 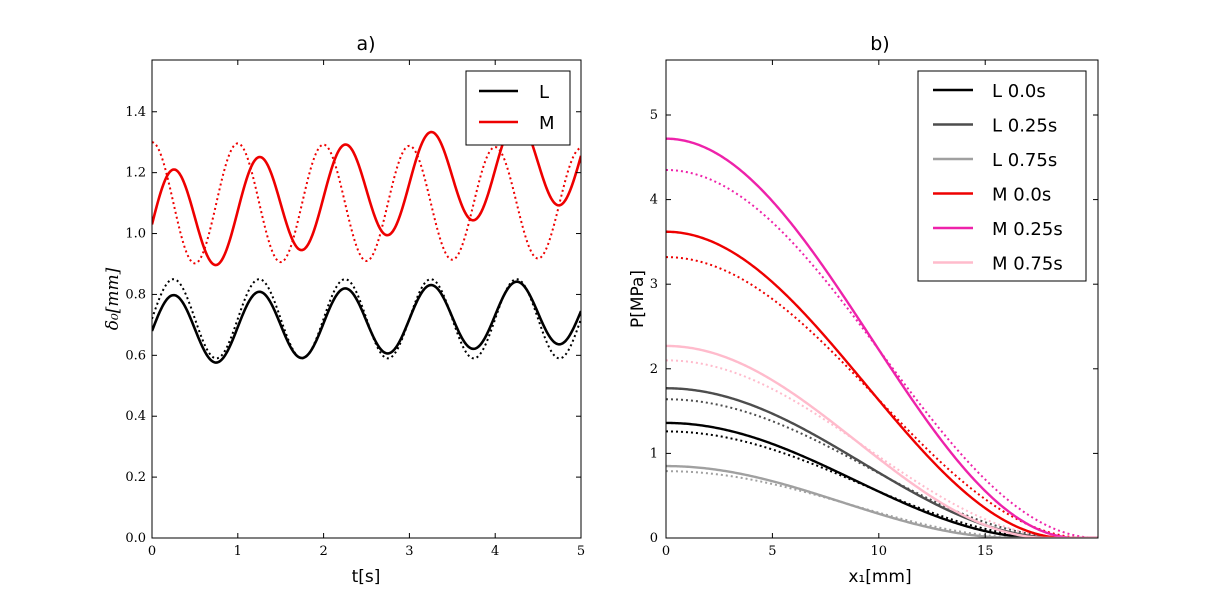 I want to click on x-tick-label-b: 15, so click(x=985, y=551).